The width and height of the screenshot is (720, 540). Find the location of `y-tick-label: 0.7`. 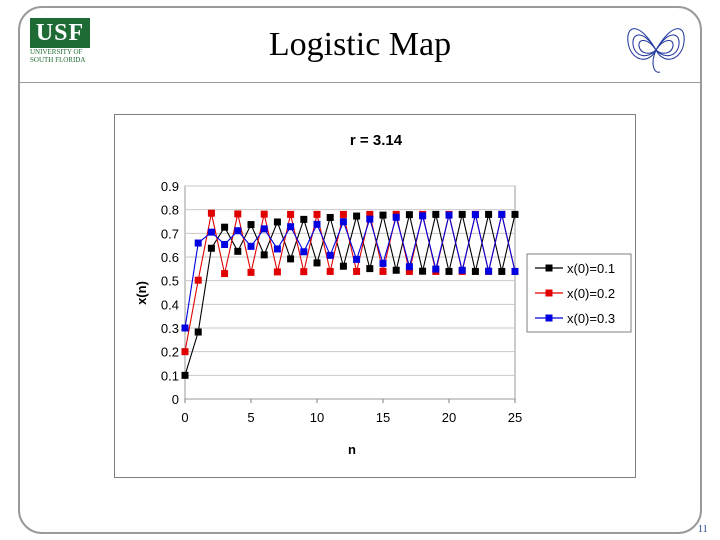

y-tick-label: 0.7 is located at coordinates (170, 233).